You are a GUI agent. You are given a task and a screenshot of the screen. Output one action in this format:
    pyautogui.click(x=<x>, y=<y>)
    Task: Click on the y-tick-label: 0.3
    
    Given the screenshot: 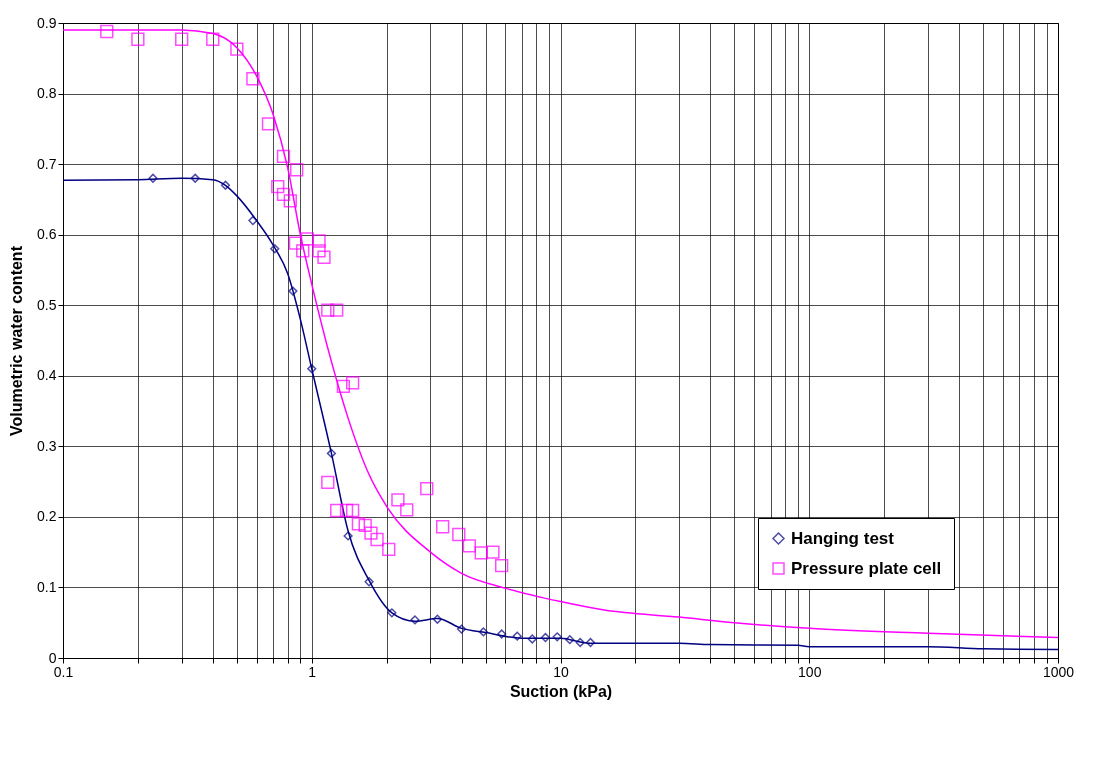 What is the action you would take?
    pyautogui.click(x=47, y=445)
    